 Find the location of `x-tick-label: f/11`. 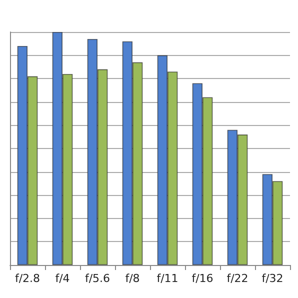

x-tick-label: f/11 is located at coordinates (167, 278).